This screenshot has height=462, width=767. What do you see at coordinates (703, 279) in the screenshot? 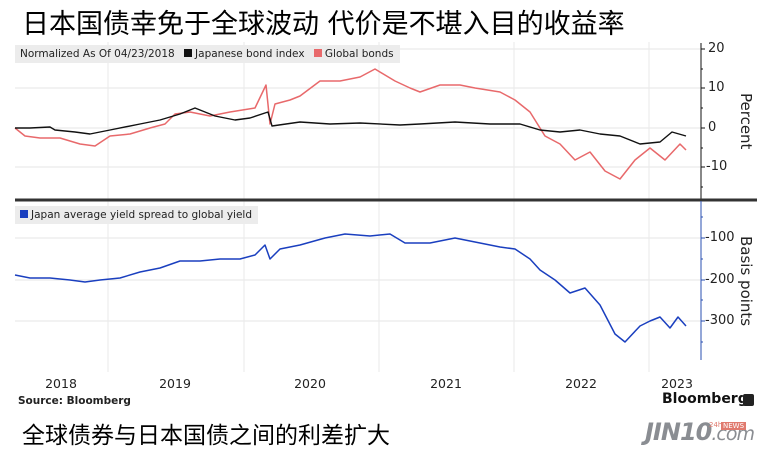
I see `bottom-axis-ticks` at bounding box center [703, 279].